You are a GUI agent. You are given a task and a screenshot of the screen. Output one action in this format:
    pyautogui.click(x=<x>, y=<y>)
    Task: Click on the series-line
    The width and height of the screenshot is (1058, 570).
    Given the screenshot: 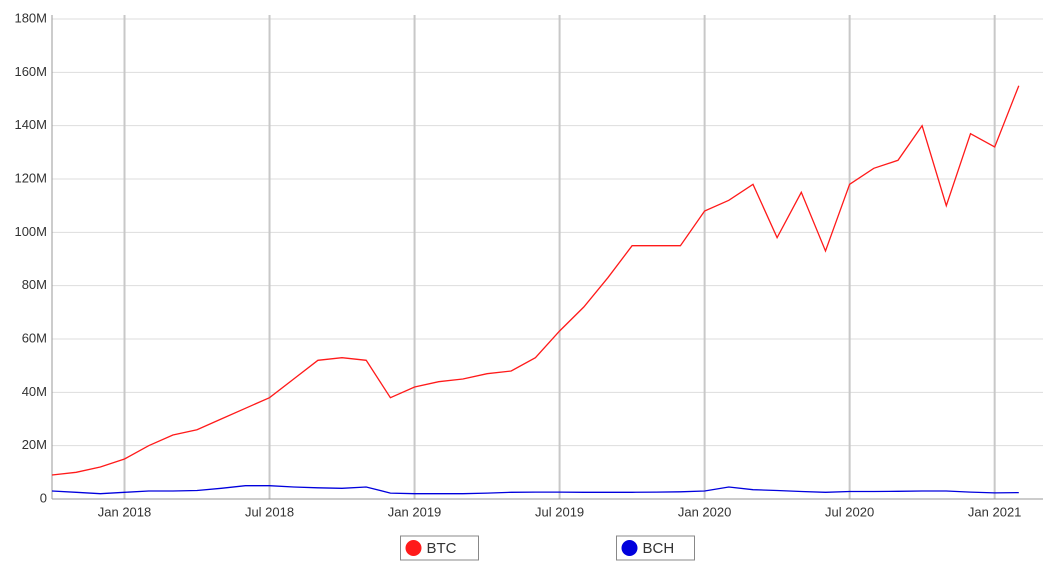 What is the action you would take?
    pyautogui.click(x=535, y=490)
    